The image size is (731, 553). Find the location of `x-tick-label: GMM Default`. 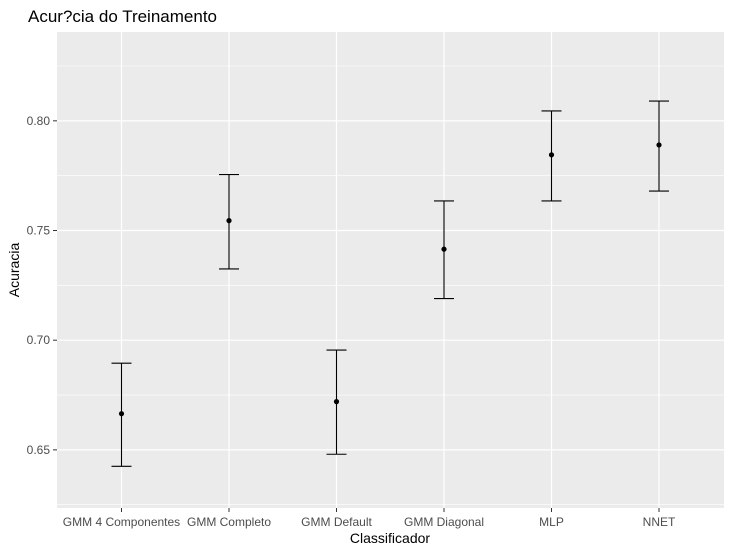

x-tick-label: GMM Default is located at coordinates (336, 522).